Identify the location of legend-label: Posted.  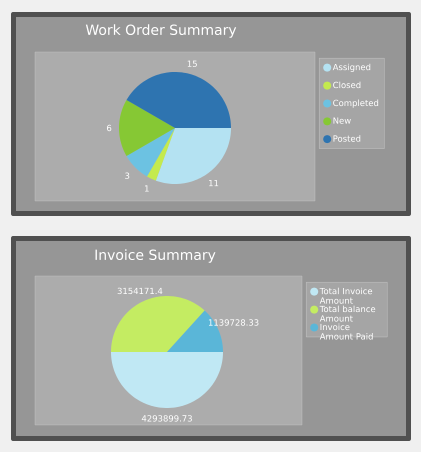
(347, 138).